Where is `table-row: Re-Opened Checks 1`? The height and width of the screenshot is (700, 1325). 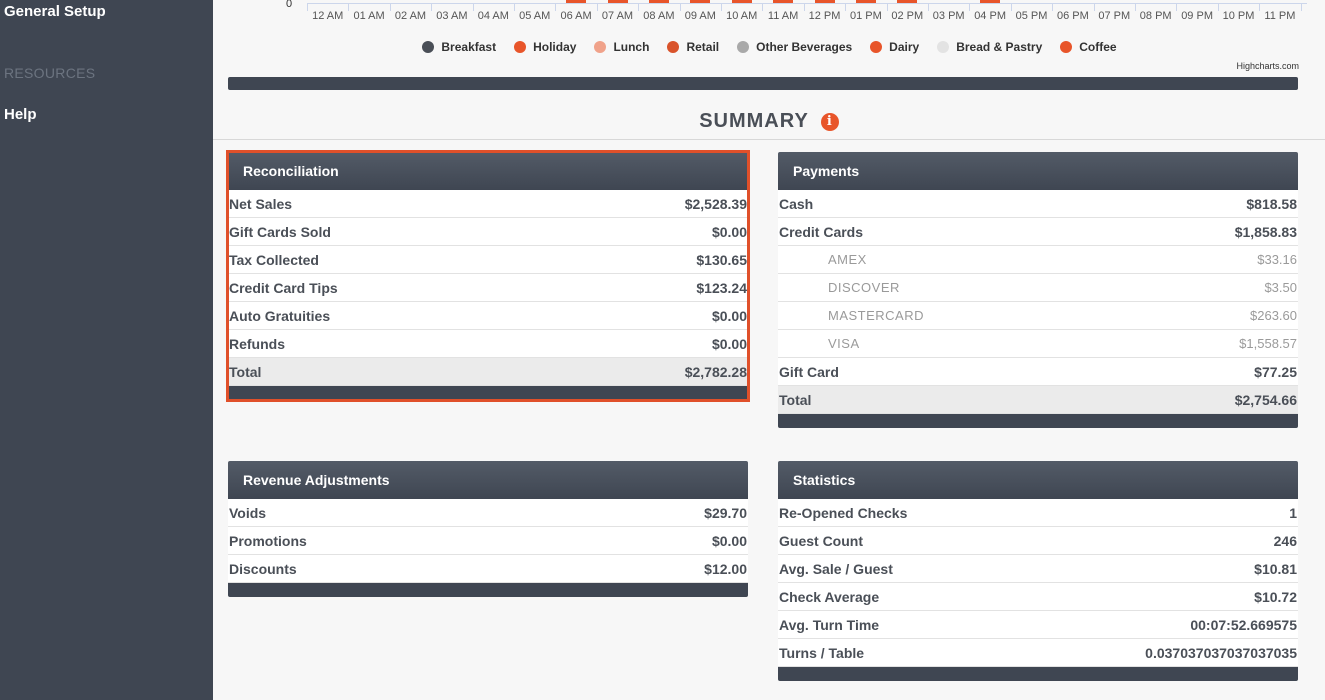
table-row: Re-Opened Checks 1 is located at coordinates (1038, 513).